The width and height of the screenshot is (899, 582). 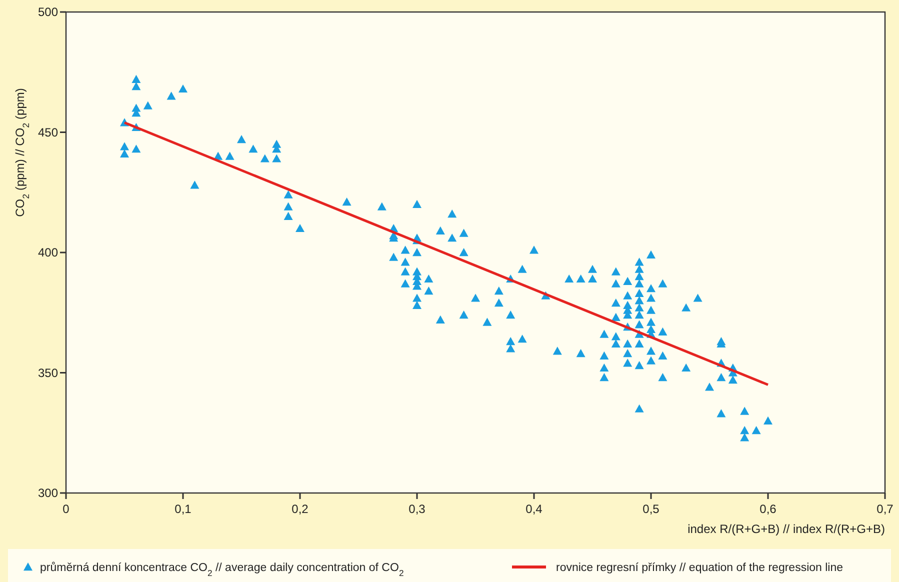 What do you see at coordinates (651, 509) in the screenshot?
I see `x-tick-label: 0,5` at bounding box center [651, 509].